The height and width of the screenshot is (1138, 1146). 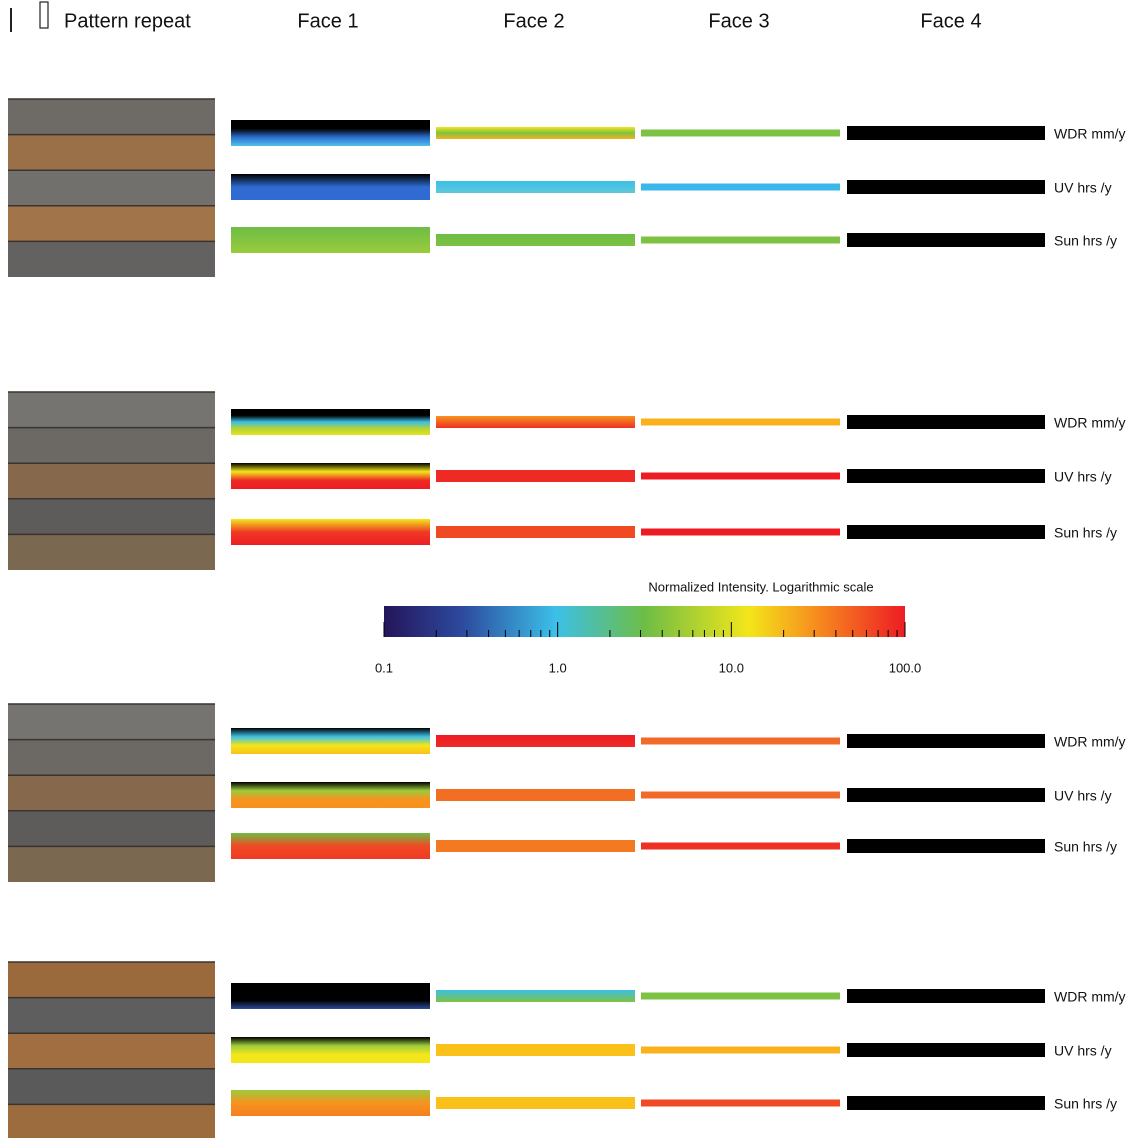 I want to click on colorbar-tick-label: 1.0, so click(x=558, y=667).